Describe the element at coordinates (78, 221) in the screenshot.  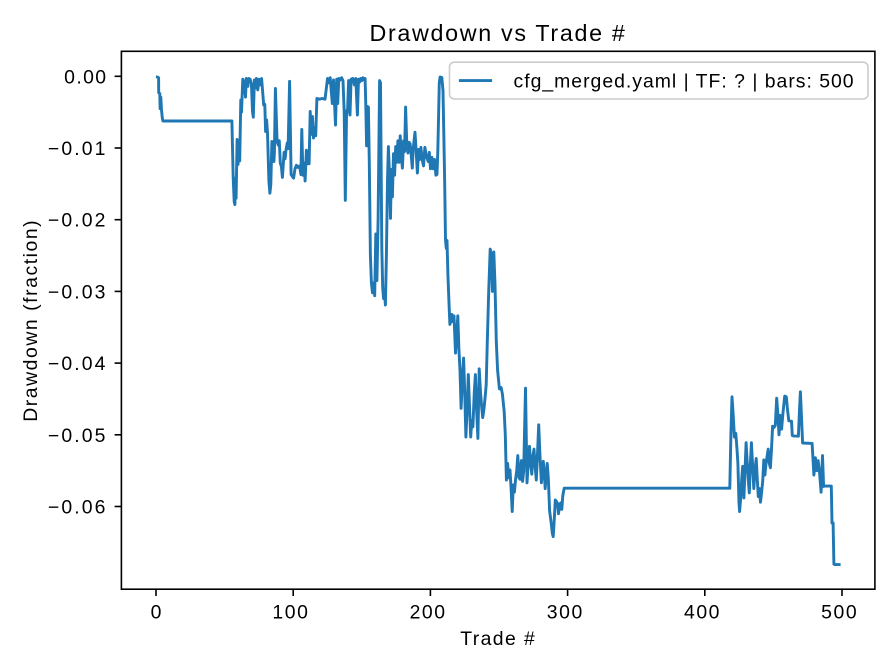
I see `svg-text: −0.02` at that location.